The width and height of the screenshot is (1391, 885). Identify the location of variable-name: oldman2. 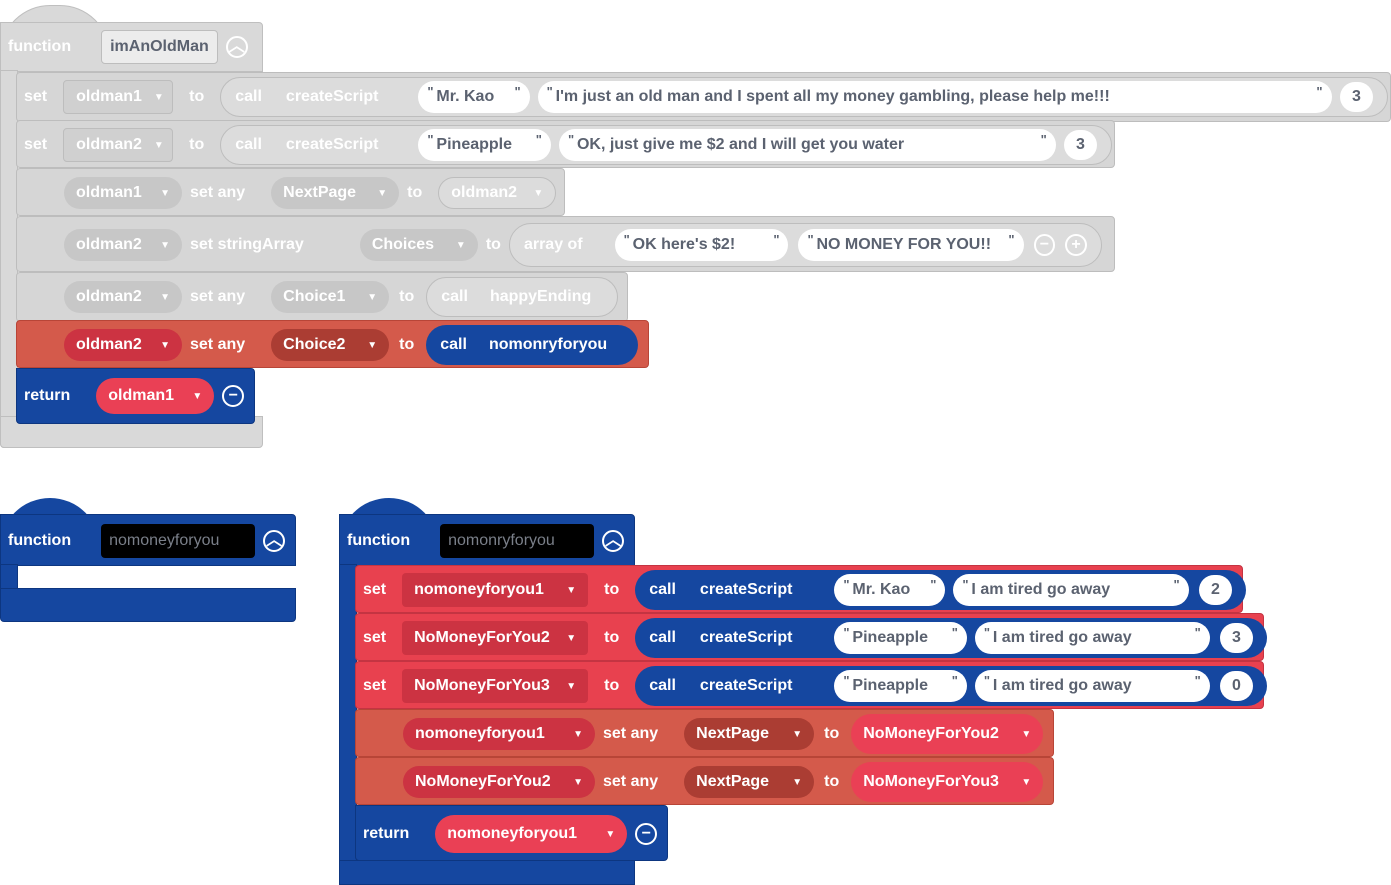
(109, 144).